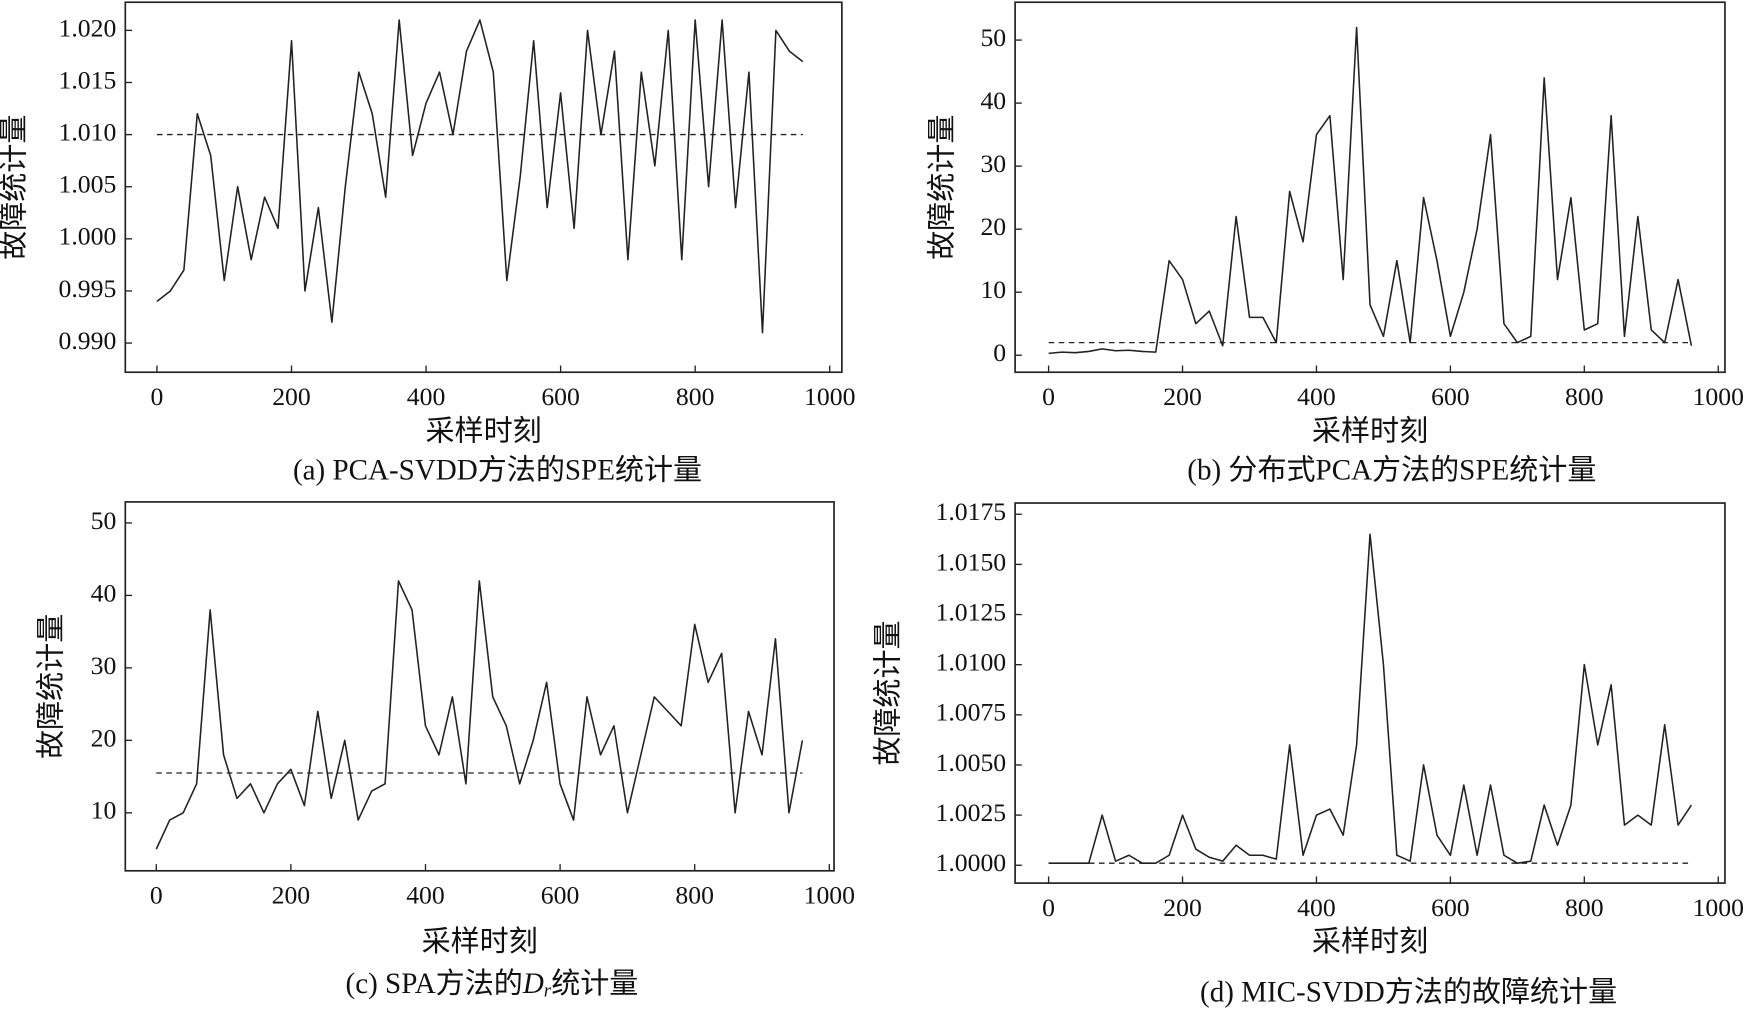 This screenshot has width=1753, height=1015. What do you see at coordinates (970, 611) in the screenshot?
I see `y-tick-label: 1.0125` at bounding box center [970, 611].